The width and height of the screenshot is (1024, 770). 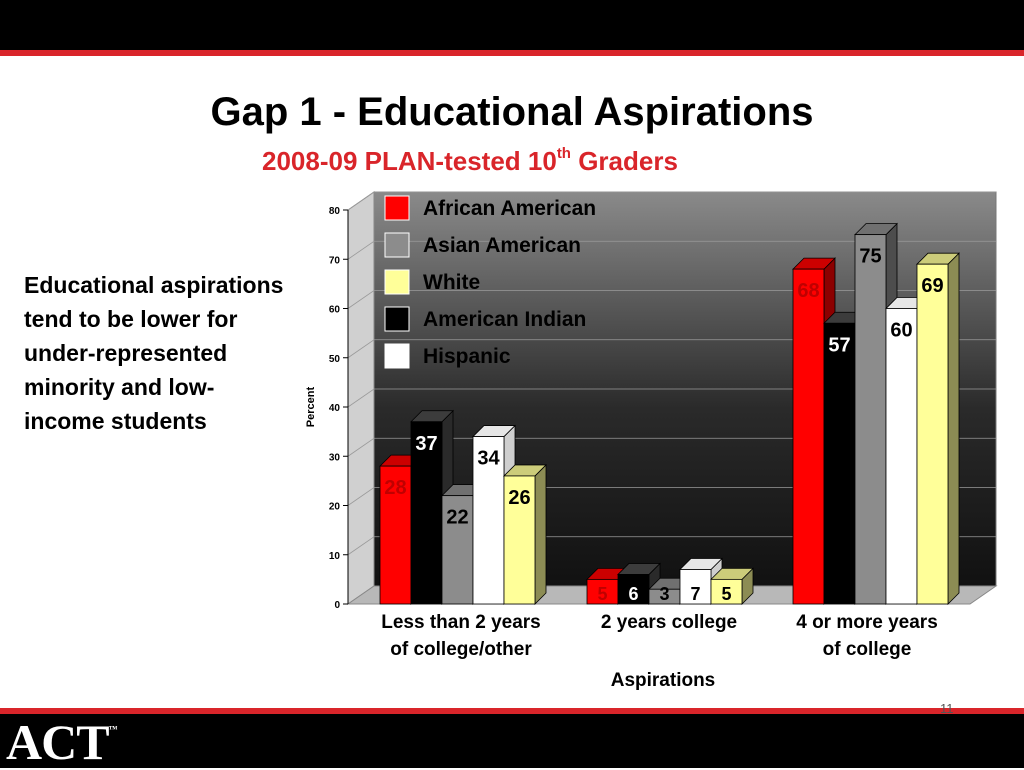 I want to click on slide-title: Gap 1 - Educational Aspirations, so click(x=512, y=112).